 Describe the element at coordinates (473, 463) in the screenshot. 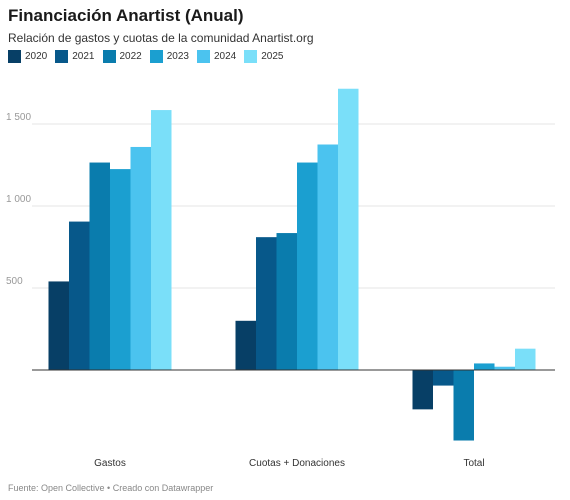

I see `category-label: Total` at that location.